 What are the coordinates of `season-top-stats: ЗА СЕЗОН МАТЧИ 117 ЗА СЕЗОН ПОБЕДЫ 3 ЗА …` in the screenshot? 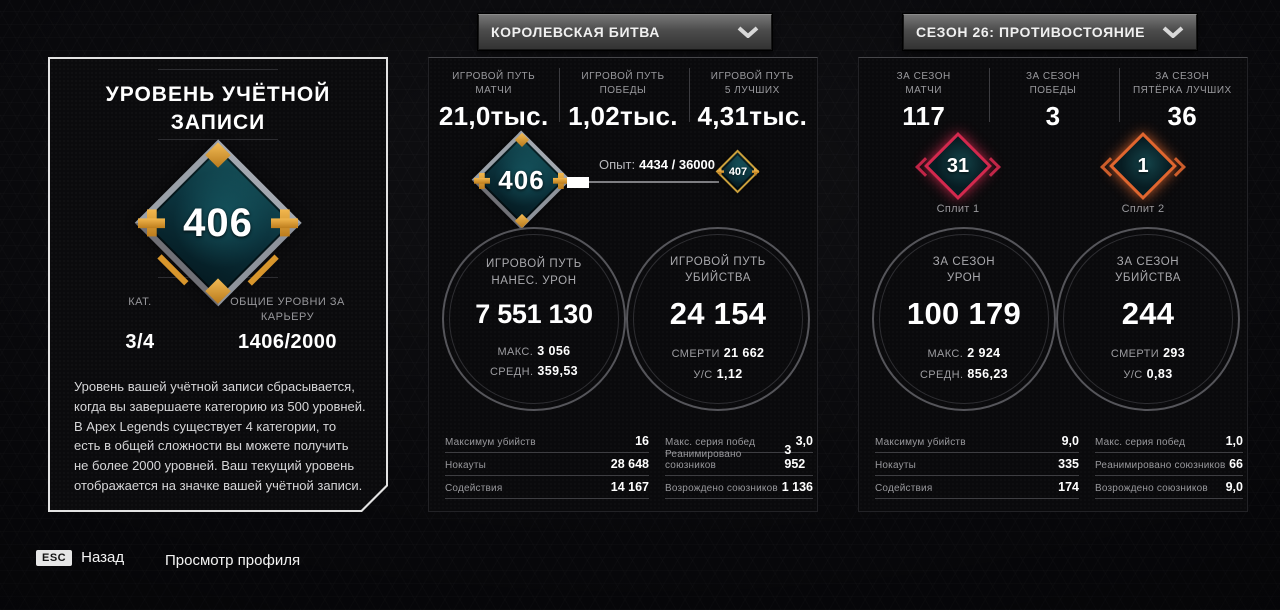 It's located at (1053, 95).